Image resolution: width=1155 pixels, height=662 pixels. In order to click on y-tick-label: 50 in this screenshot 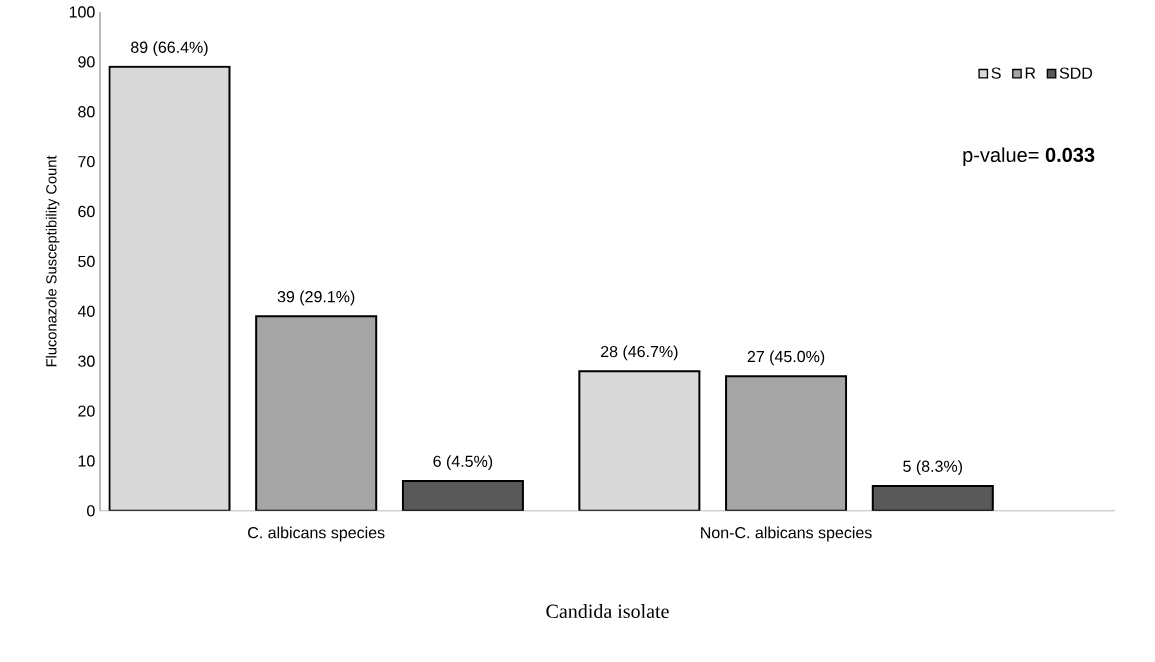, I will do `click(86, 261)`.